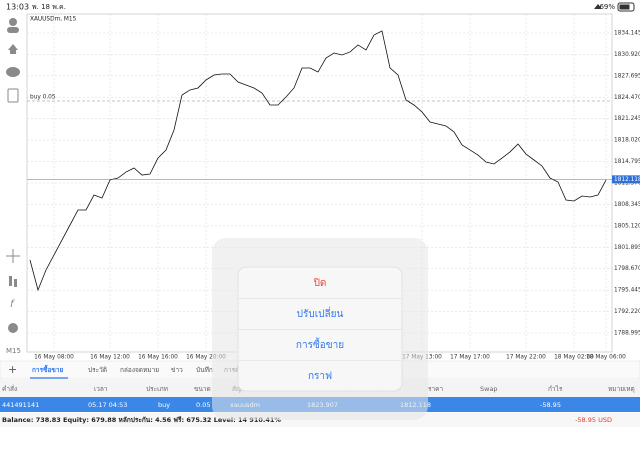 The width and height of the screenshot is (640, 451). I want to click on menu-item: ปรับเปลี่ยน, so click(320, 313).